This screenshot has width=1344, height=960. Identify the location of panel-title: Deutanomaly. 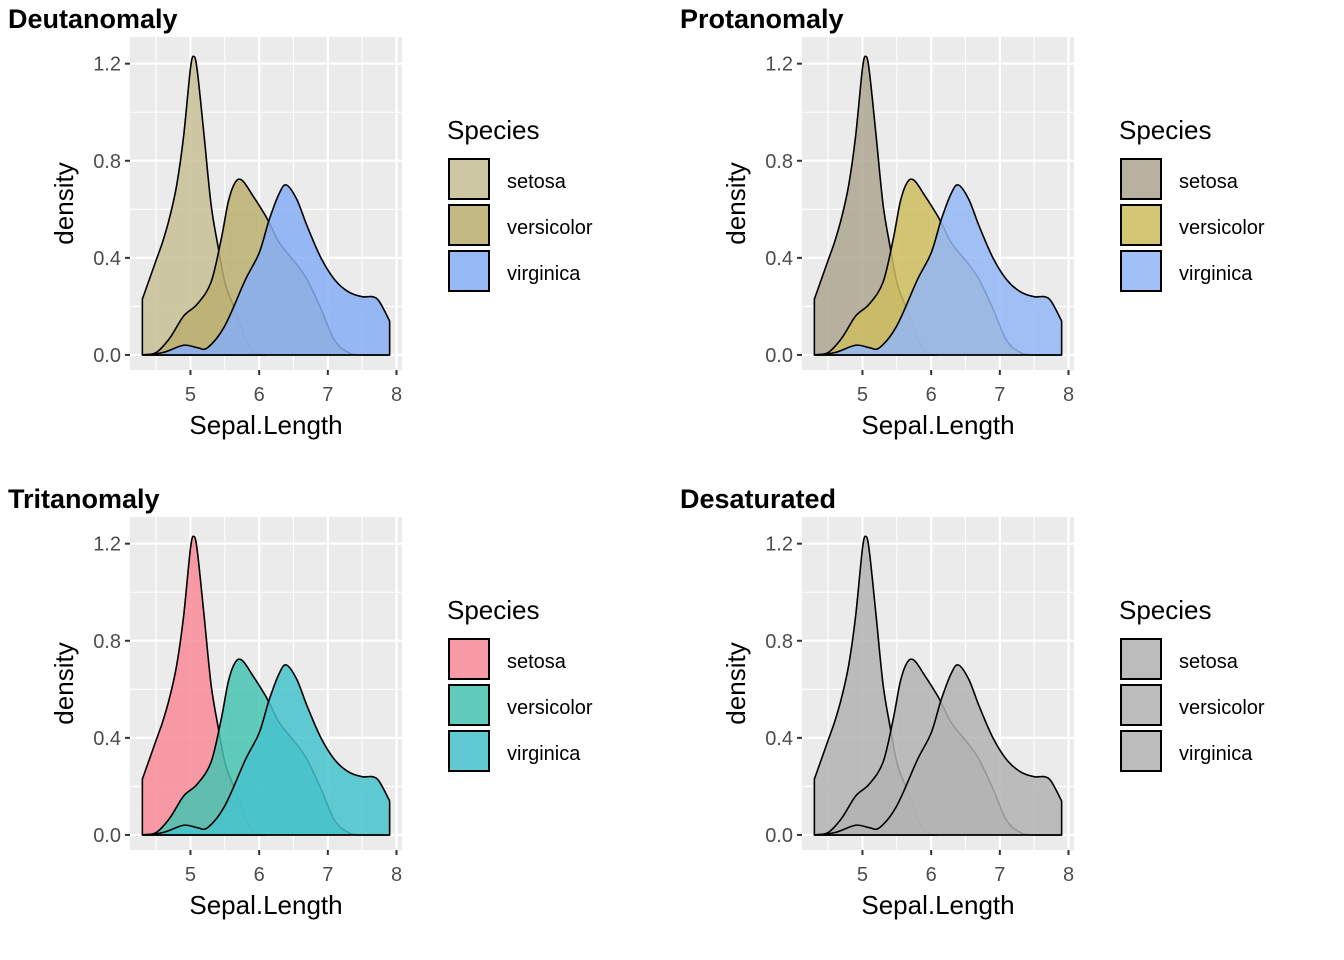
(93, 19).